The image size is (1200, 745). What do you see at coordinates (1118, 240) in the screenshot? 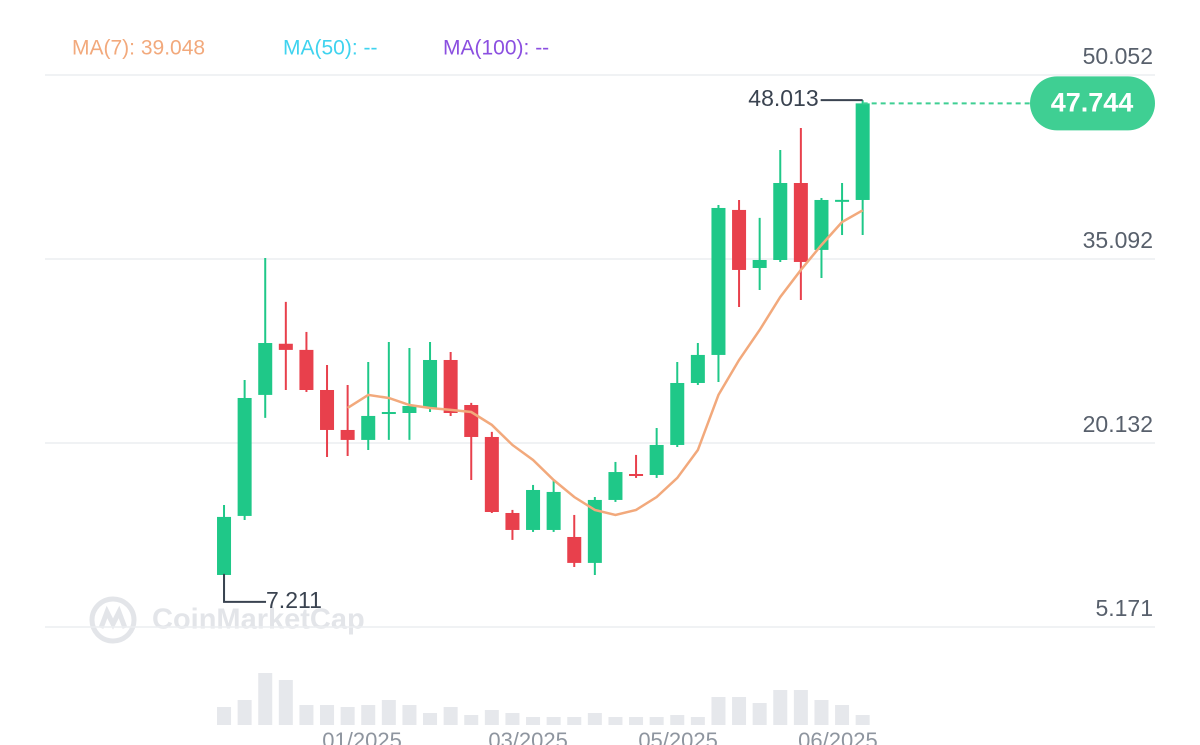
I see `y-tick-label: 35.092` at bounding box center [1118, 240].